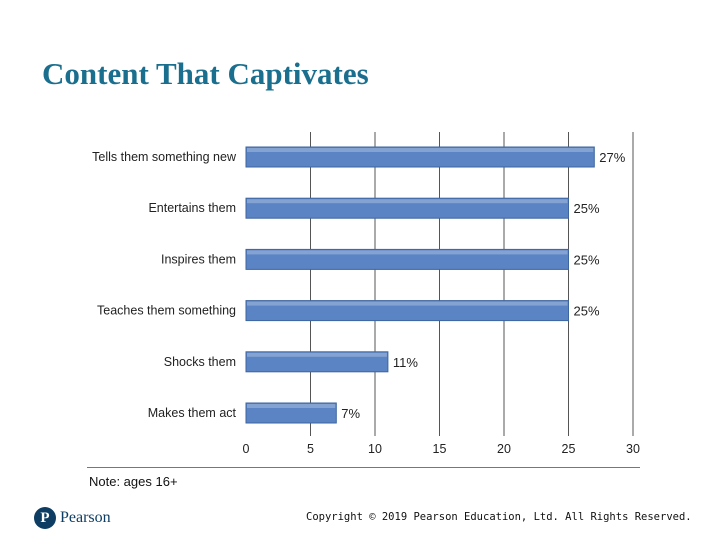 This screenshot has height=540, width=720. I want to click on x-tick-label: 5, so click(310, 449).